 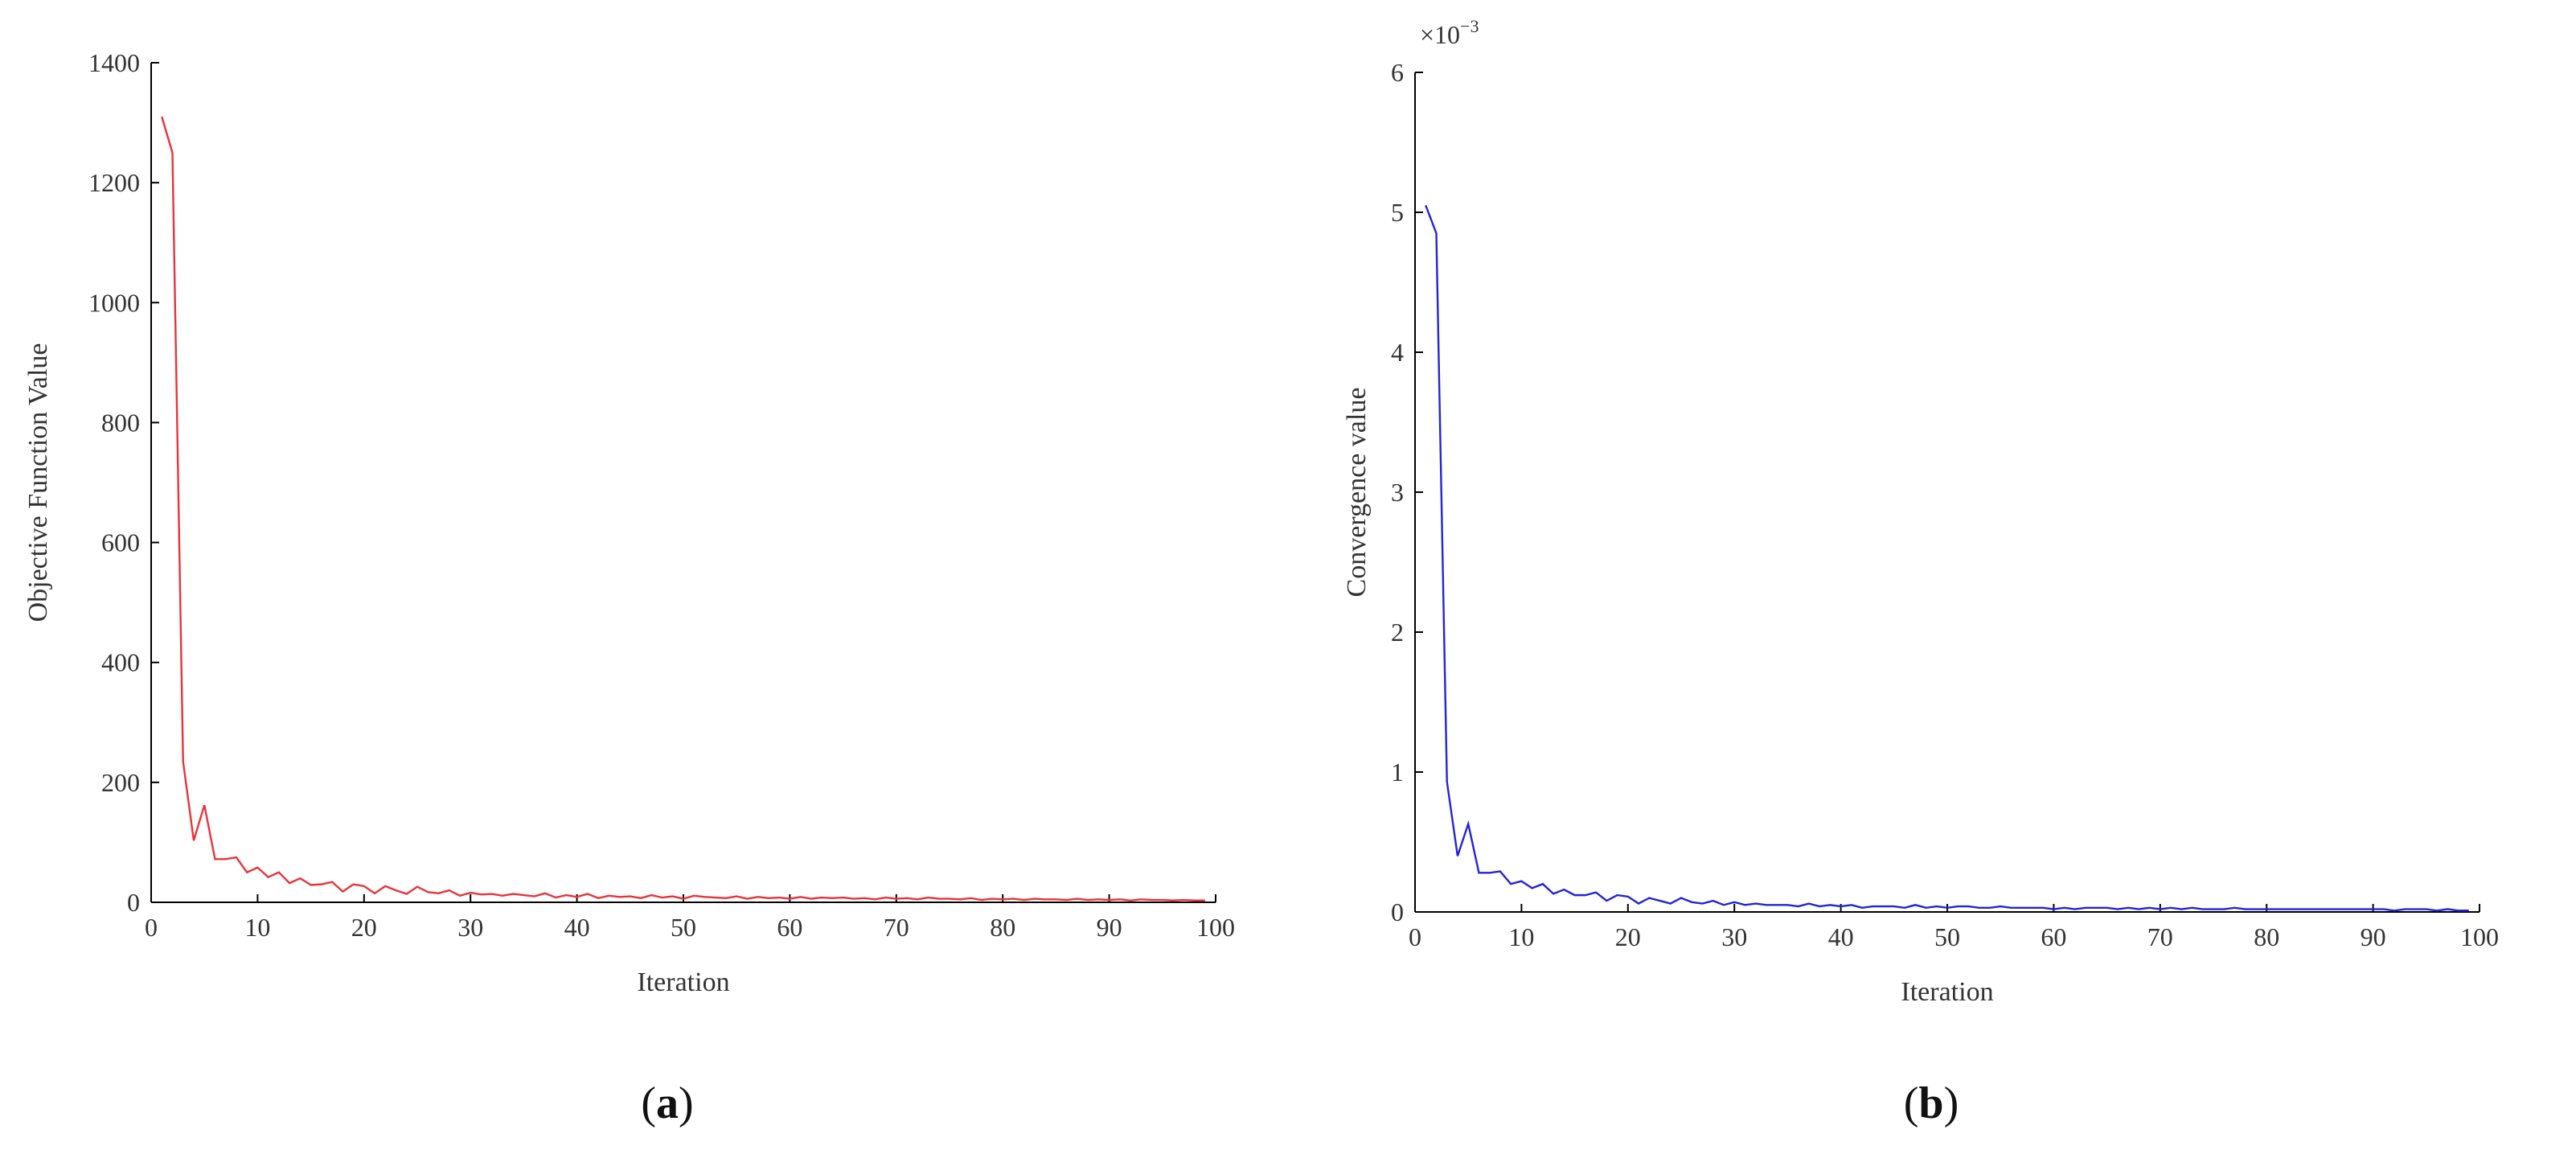 I want to click on y-tick-label: 1200, so click(x=114, y=182).